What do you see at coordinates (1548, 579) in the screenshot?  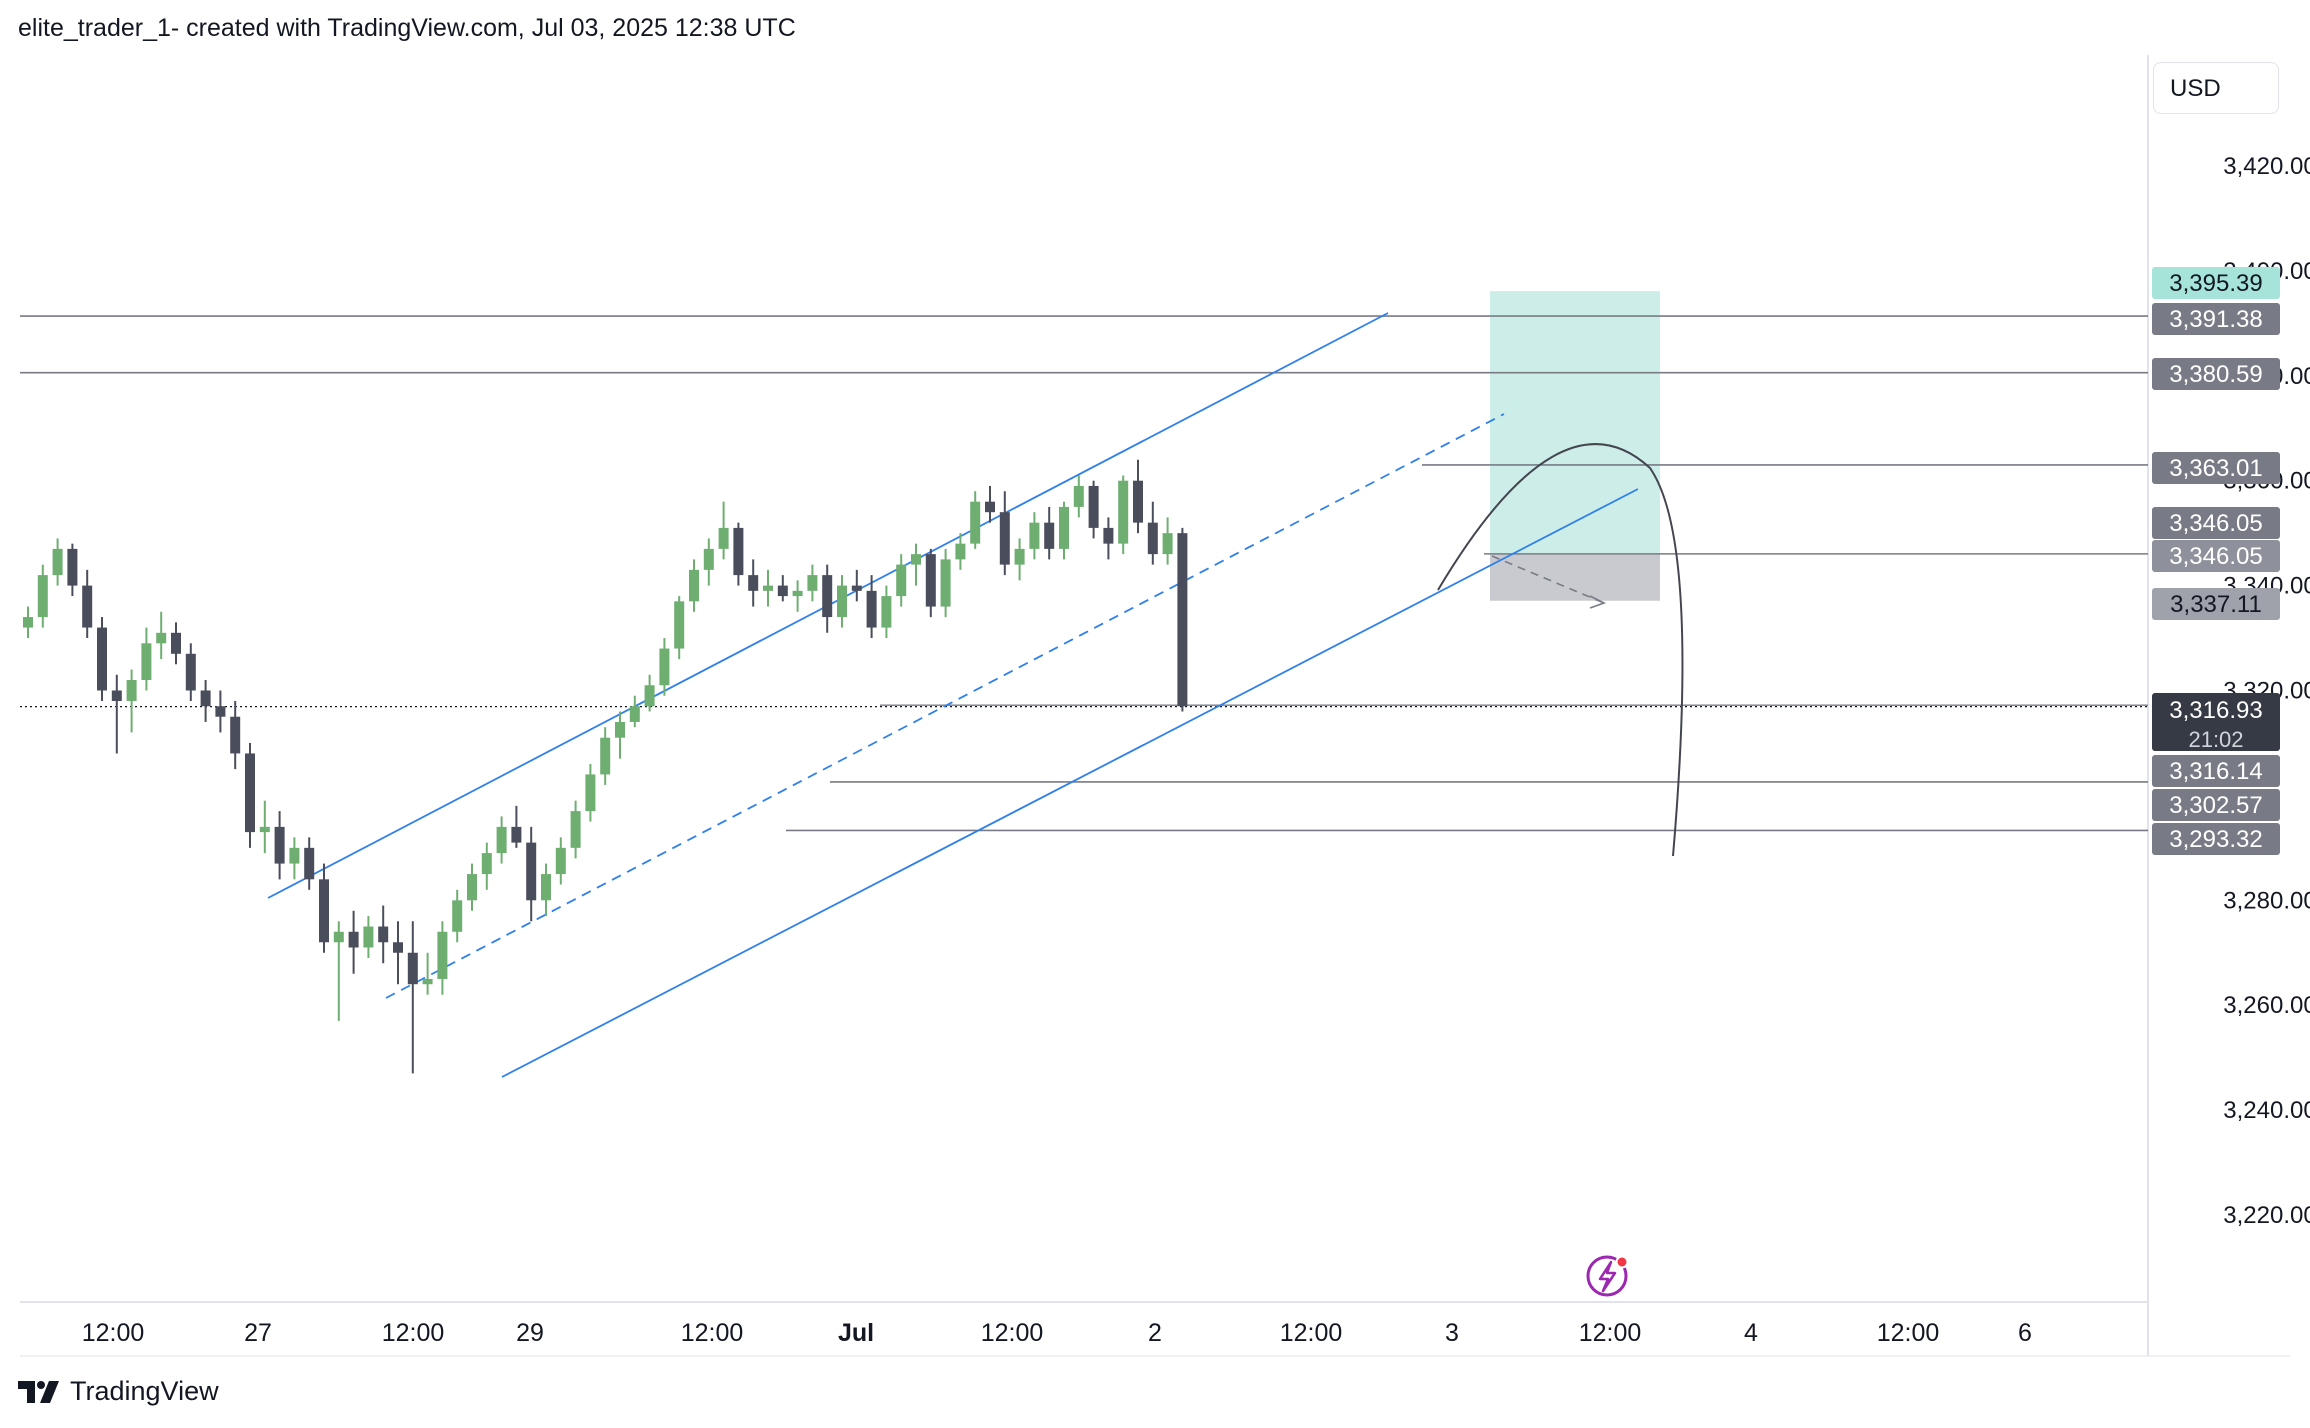 I see `projection-arrow` at bounding box center [1548, 579].